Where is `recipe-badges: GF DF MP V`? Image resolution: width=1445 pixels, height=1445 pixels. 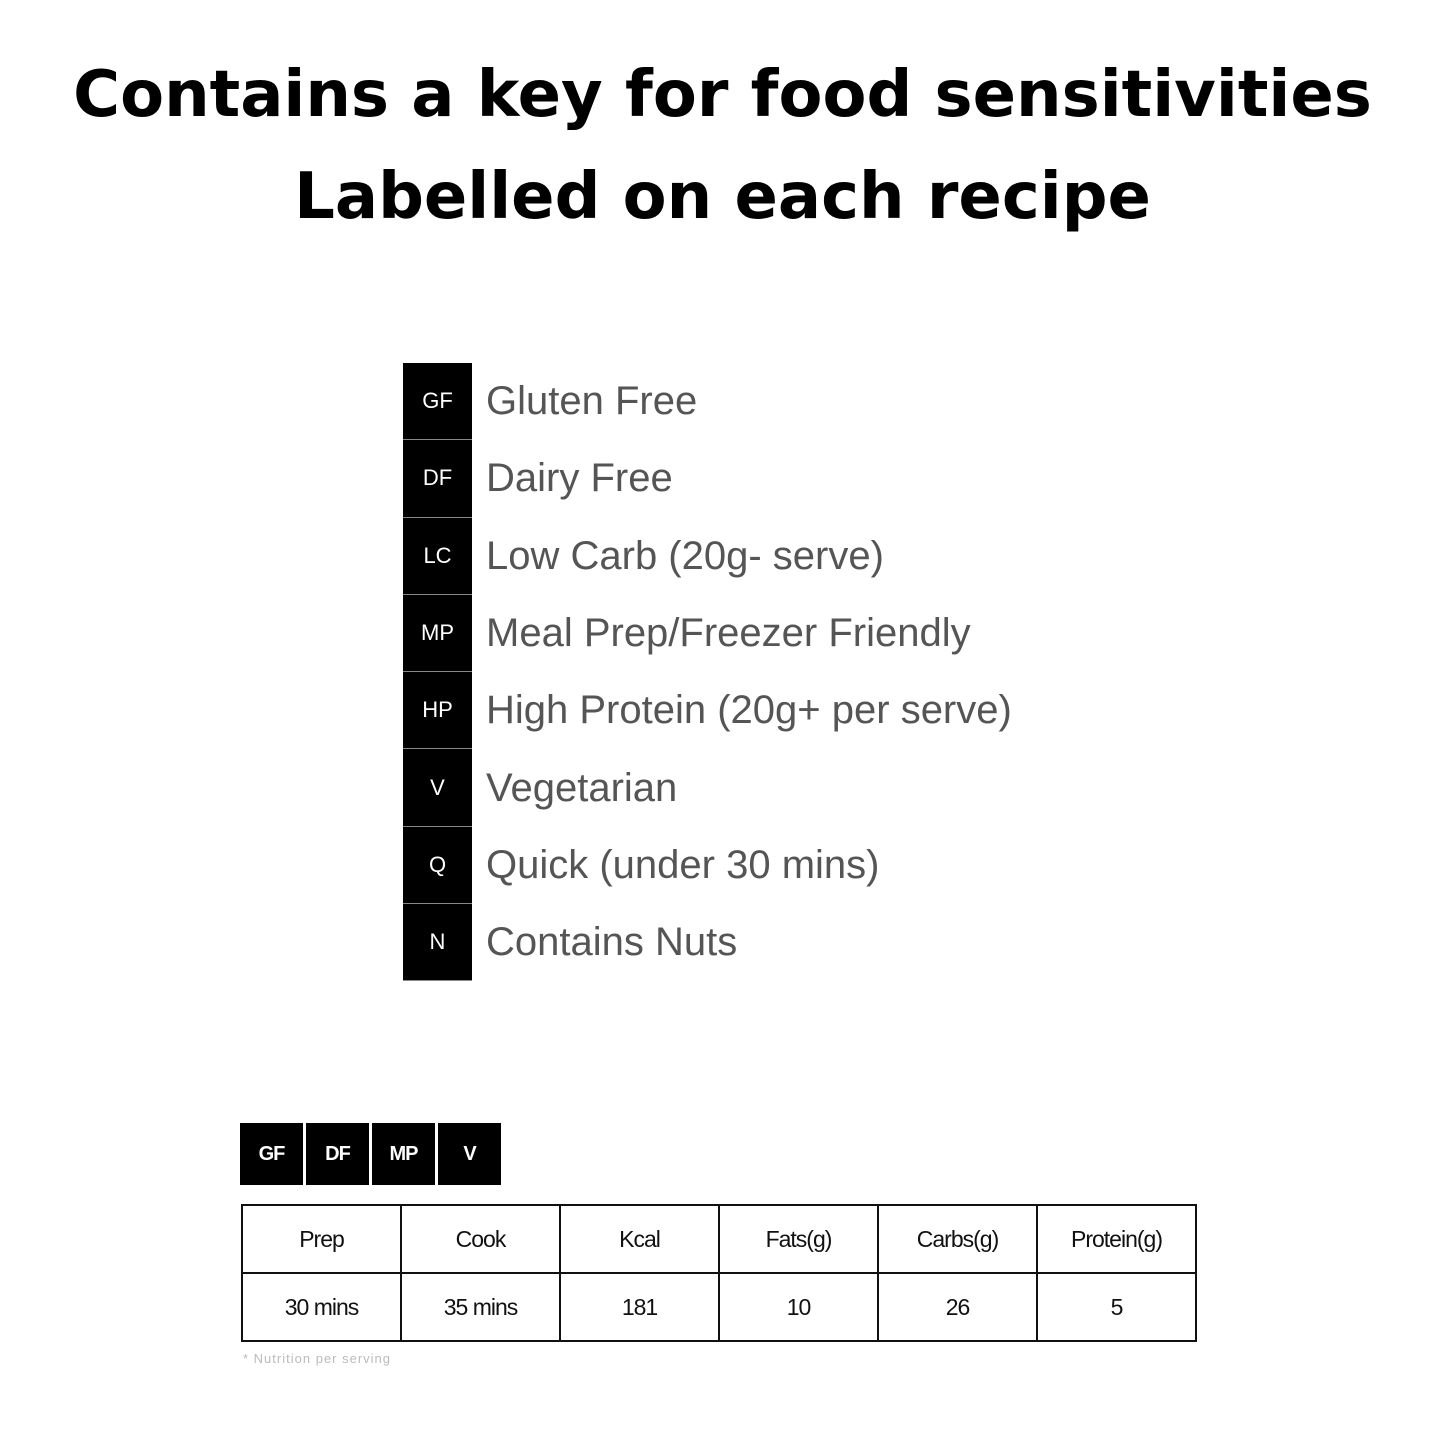 recipe-badges: GF DF MP V is located at coordinates (370, 1154).